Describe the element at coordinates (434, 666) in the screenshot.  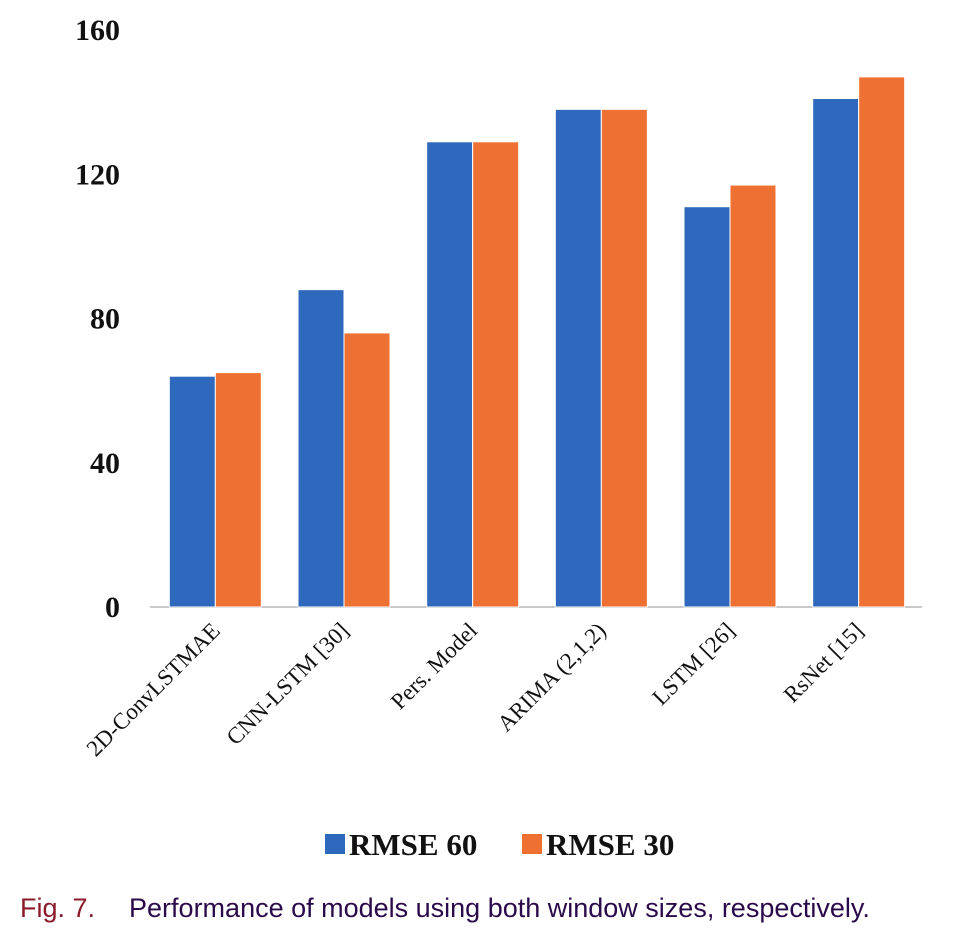
I see `x-category-label: Pers. Model` at that location.